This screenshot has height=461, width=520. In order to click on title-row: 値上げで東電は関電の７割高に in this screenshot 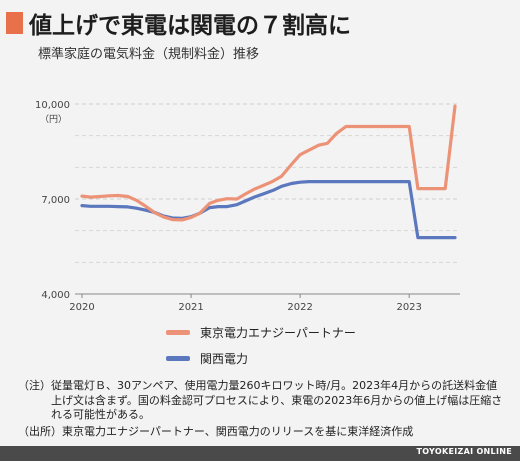, I will do `click(178, 23)`.